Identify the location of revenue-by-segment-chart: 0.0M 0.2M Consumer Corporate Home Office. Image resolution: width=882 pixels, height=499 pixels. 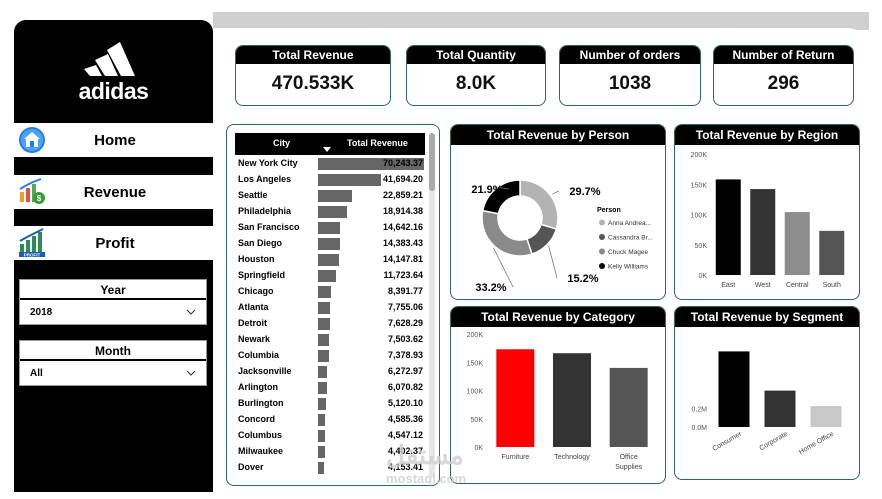
(766, 403).